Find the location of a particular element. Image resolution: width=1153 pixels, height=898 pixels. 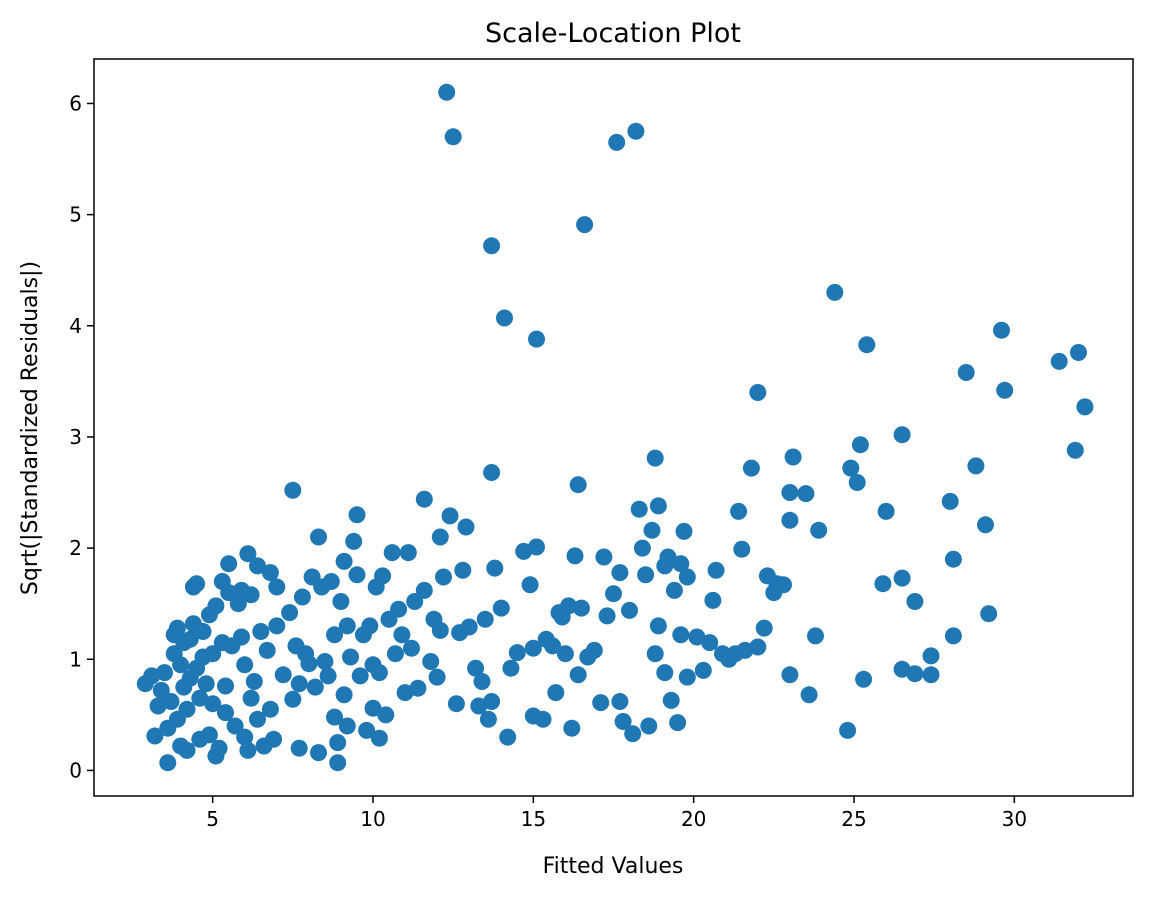

y-tick-label: 4 is located at coordinates (75, 326).